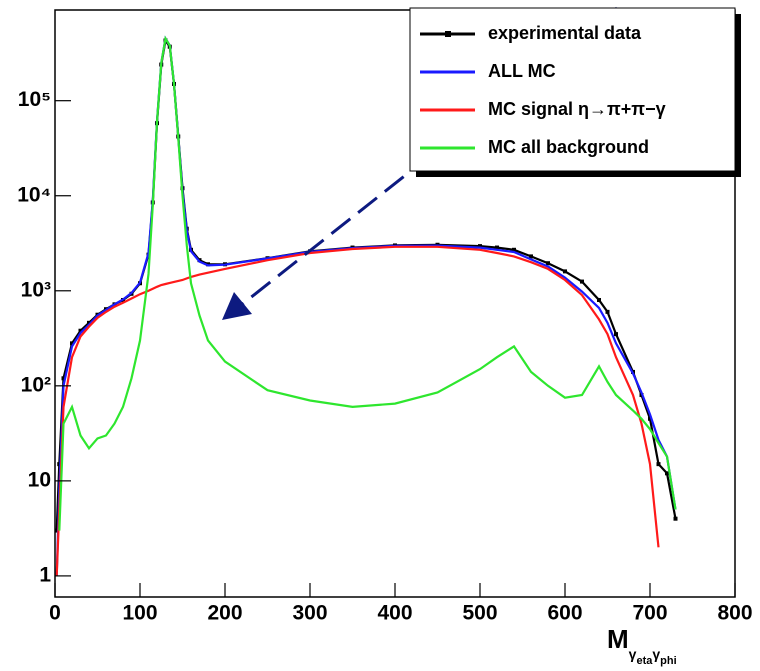 This screenshot has height=671, width=760. What do you see at coordinates (448, 34) in the screenshot?
I see `legend-marker` at bounding box center [448, 34].